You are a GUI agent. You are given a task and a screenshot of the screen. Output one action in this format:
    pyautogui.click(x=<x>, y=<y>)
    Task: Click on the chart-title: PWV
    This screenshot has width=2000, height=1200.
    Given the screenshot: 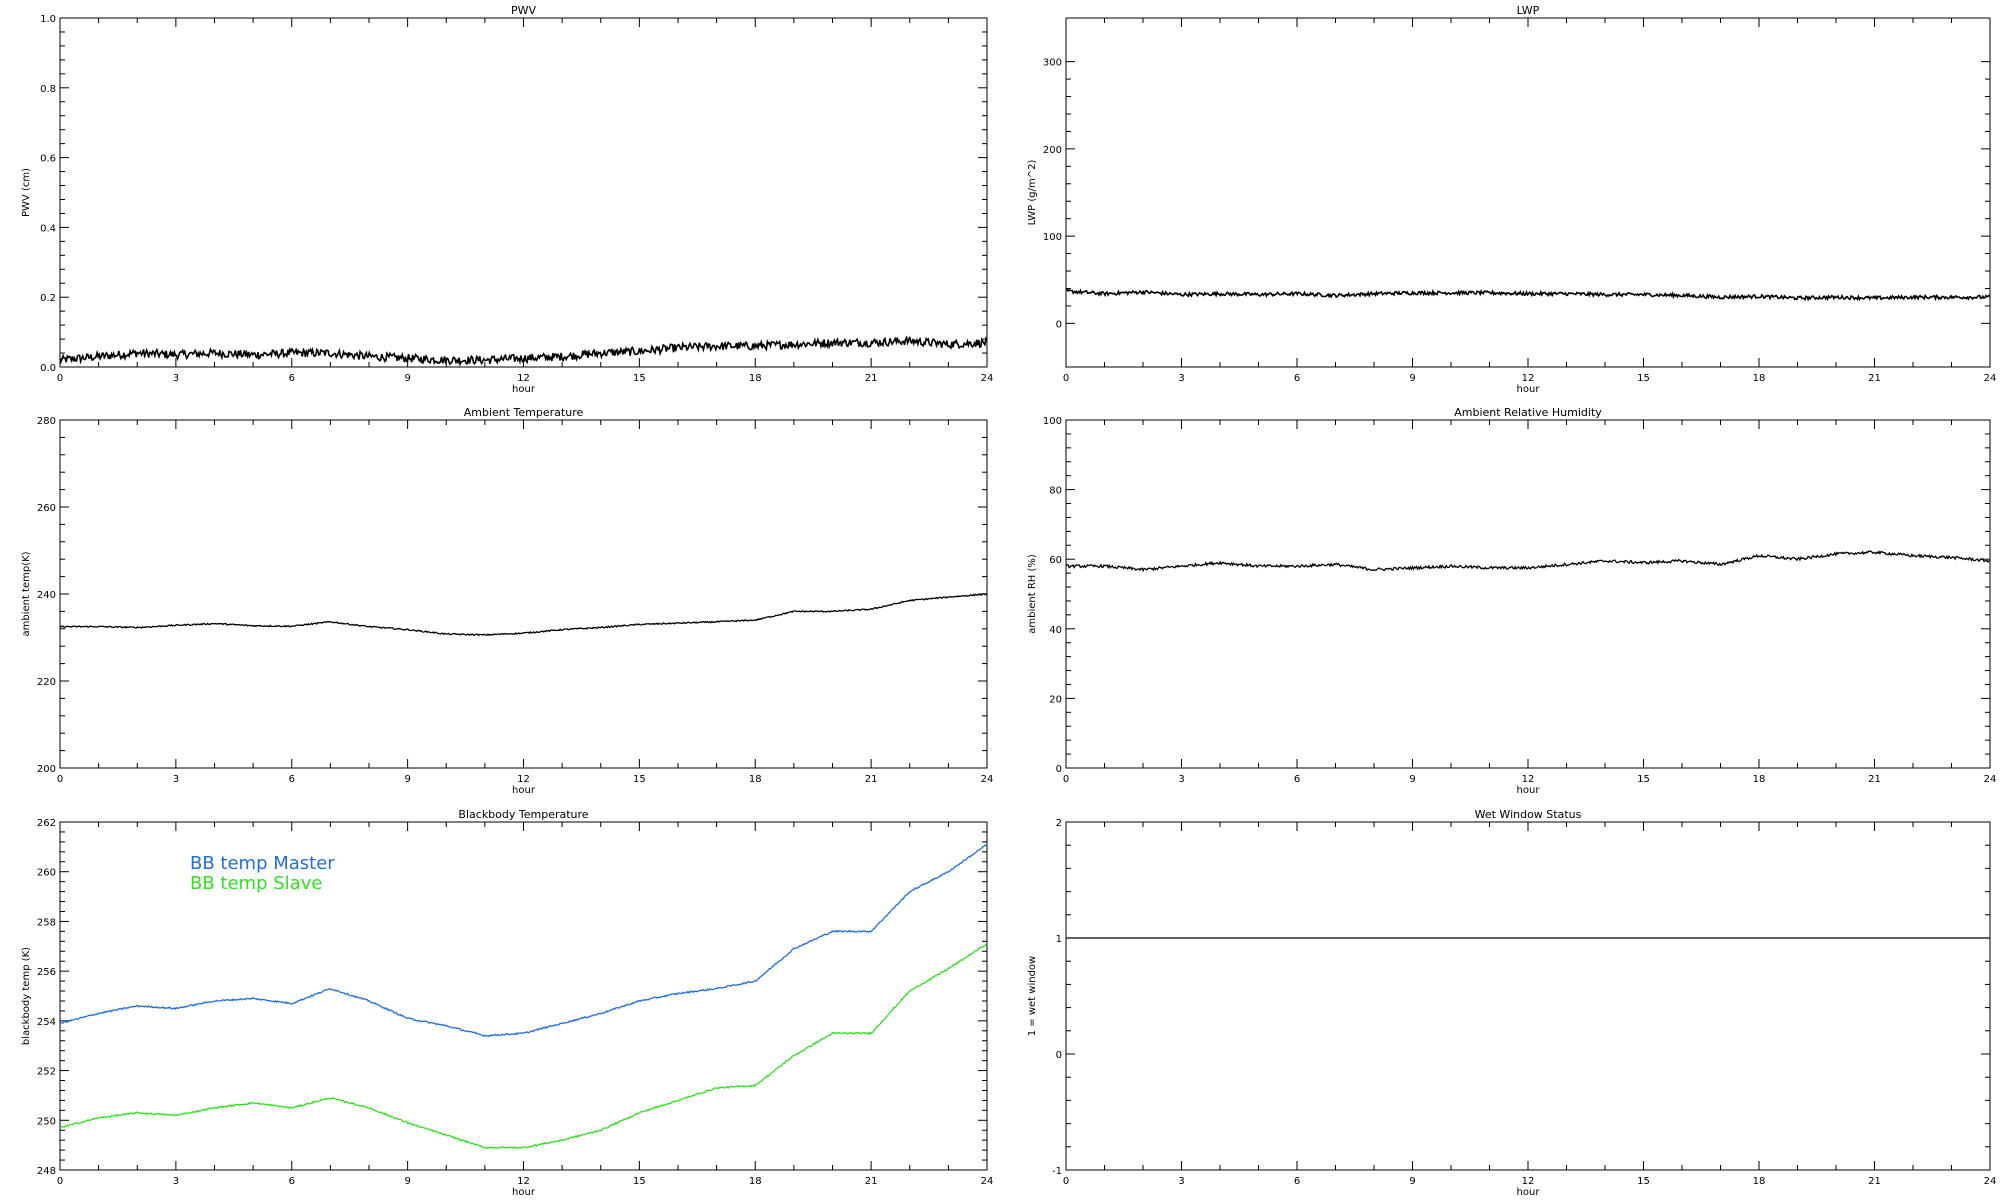 What is the action you would take?
    pyautogui.click(x=524, y=10)
    